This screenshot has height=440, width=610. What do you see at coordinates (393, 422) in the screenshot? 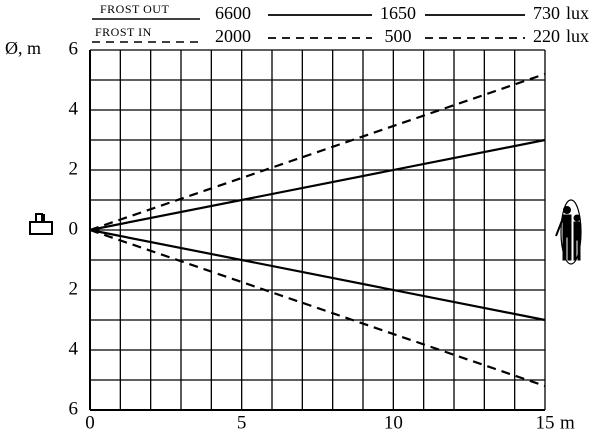
I see `x-tick-label: 10` at bounding box center [393, 422].